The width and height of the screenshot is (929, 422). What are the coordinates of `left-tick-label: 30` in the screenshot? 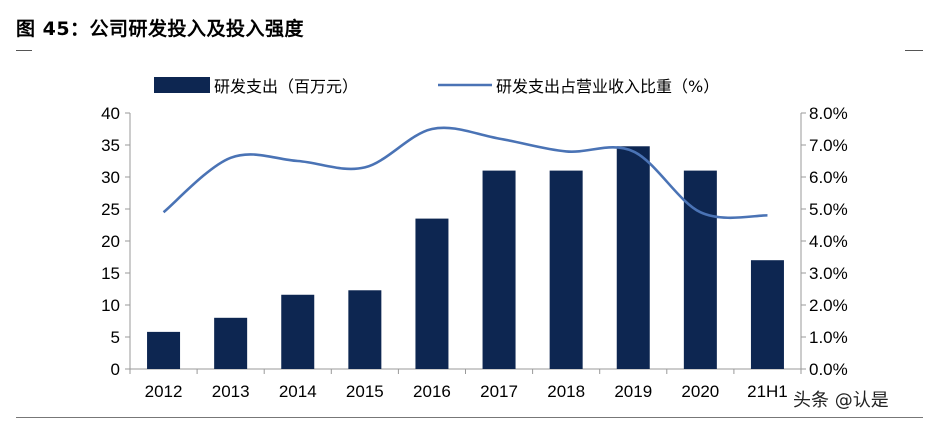 It's located at (110, 177).